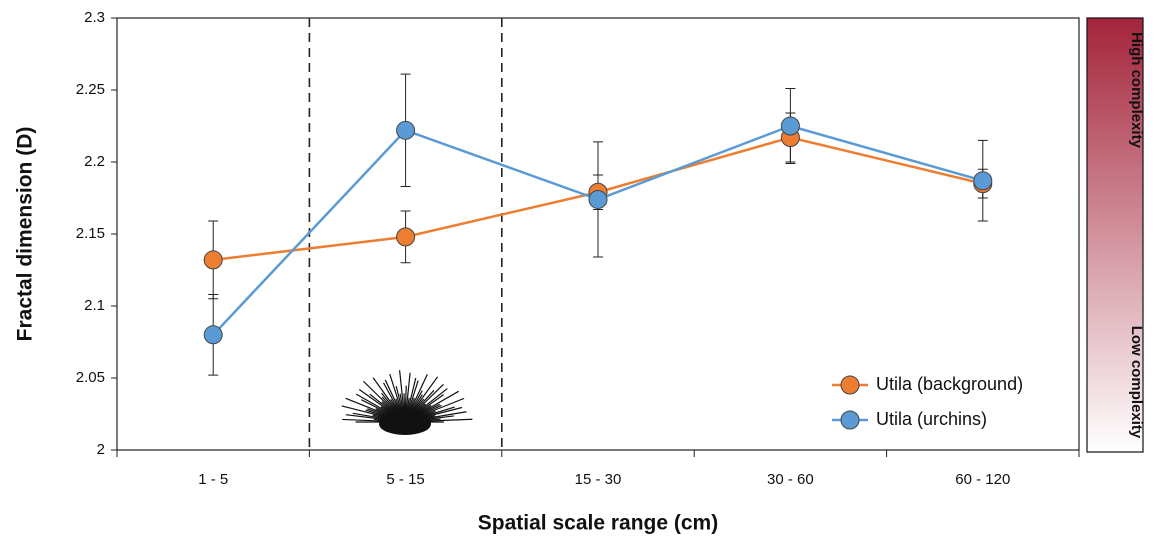  I want to click on y-tick-label: 2.3, so click(94, 17).